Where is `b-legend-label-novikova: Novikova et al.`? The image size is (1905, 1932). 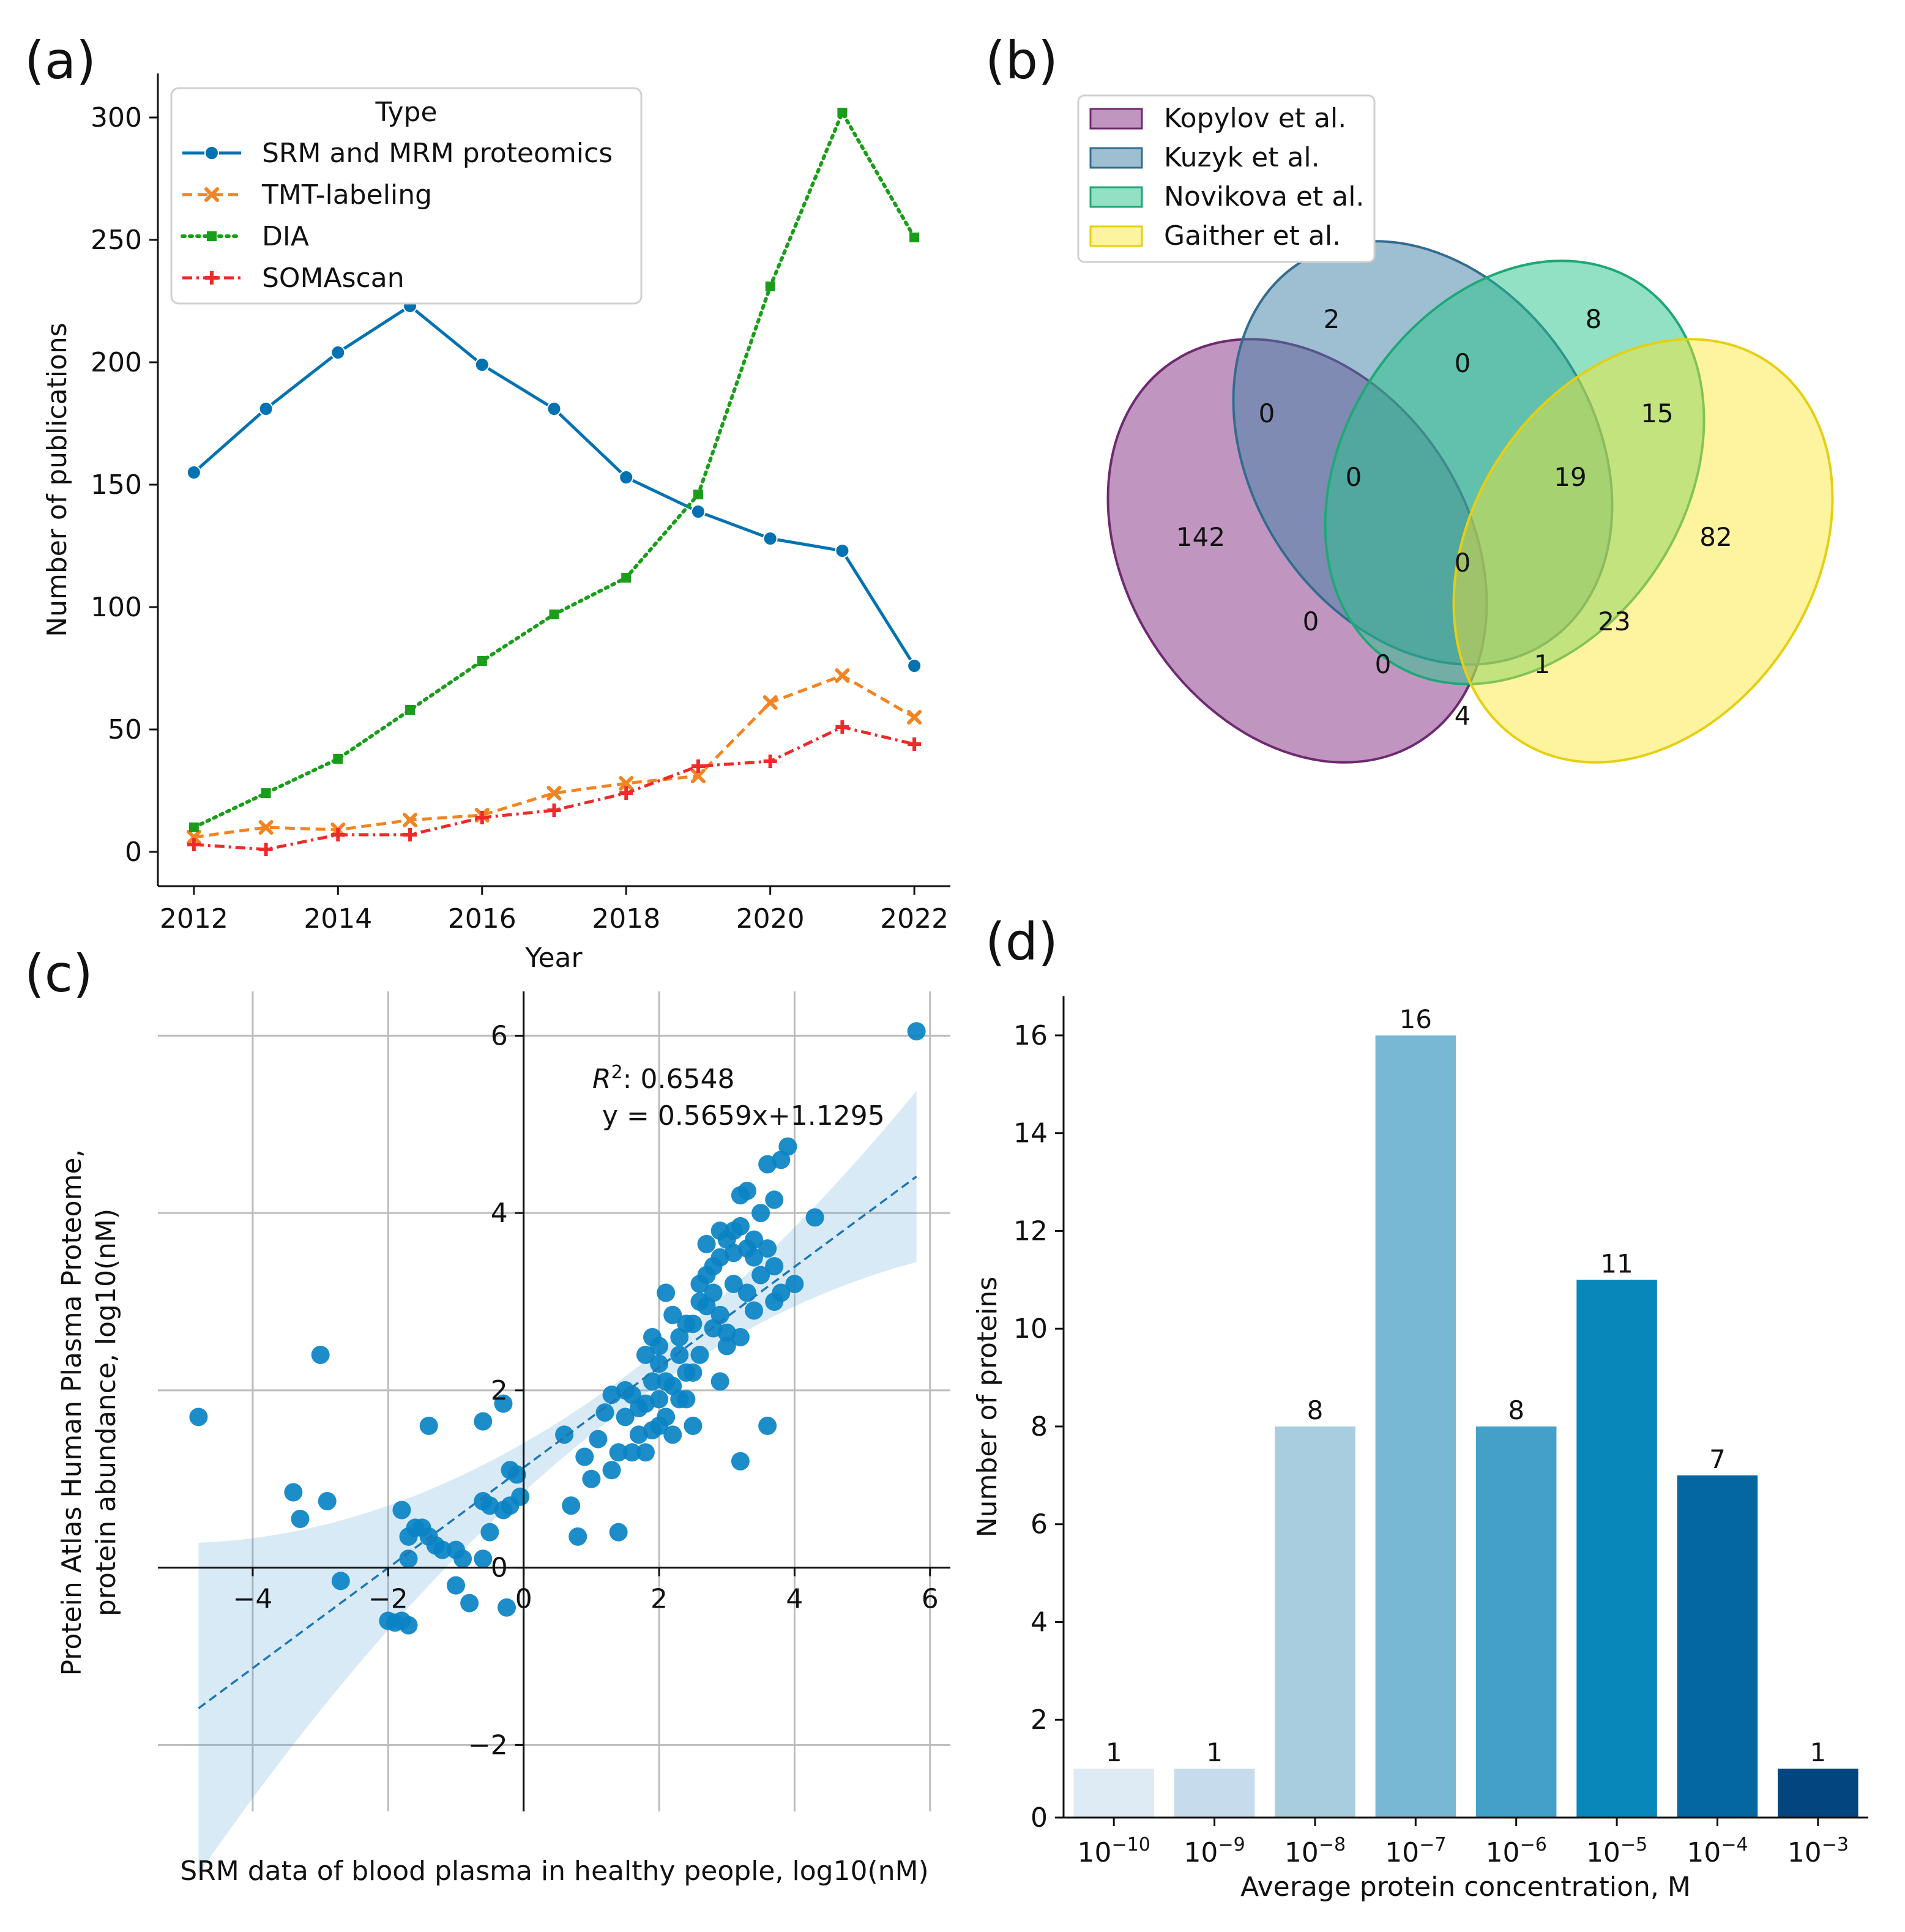 b-legend-label-novikova: Novikova et al. is located at coordinates (1264, 196).